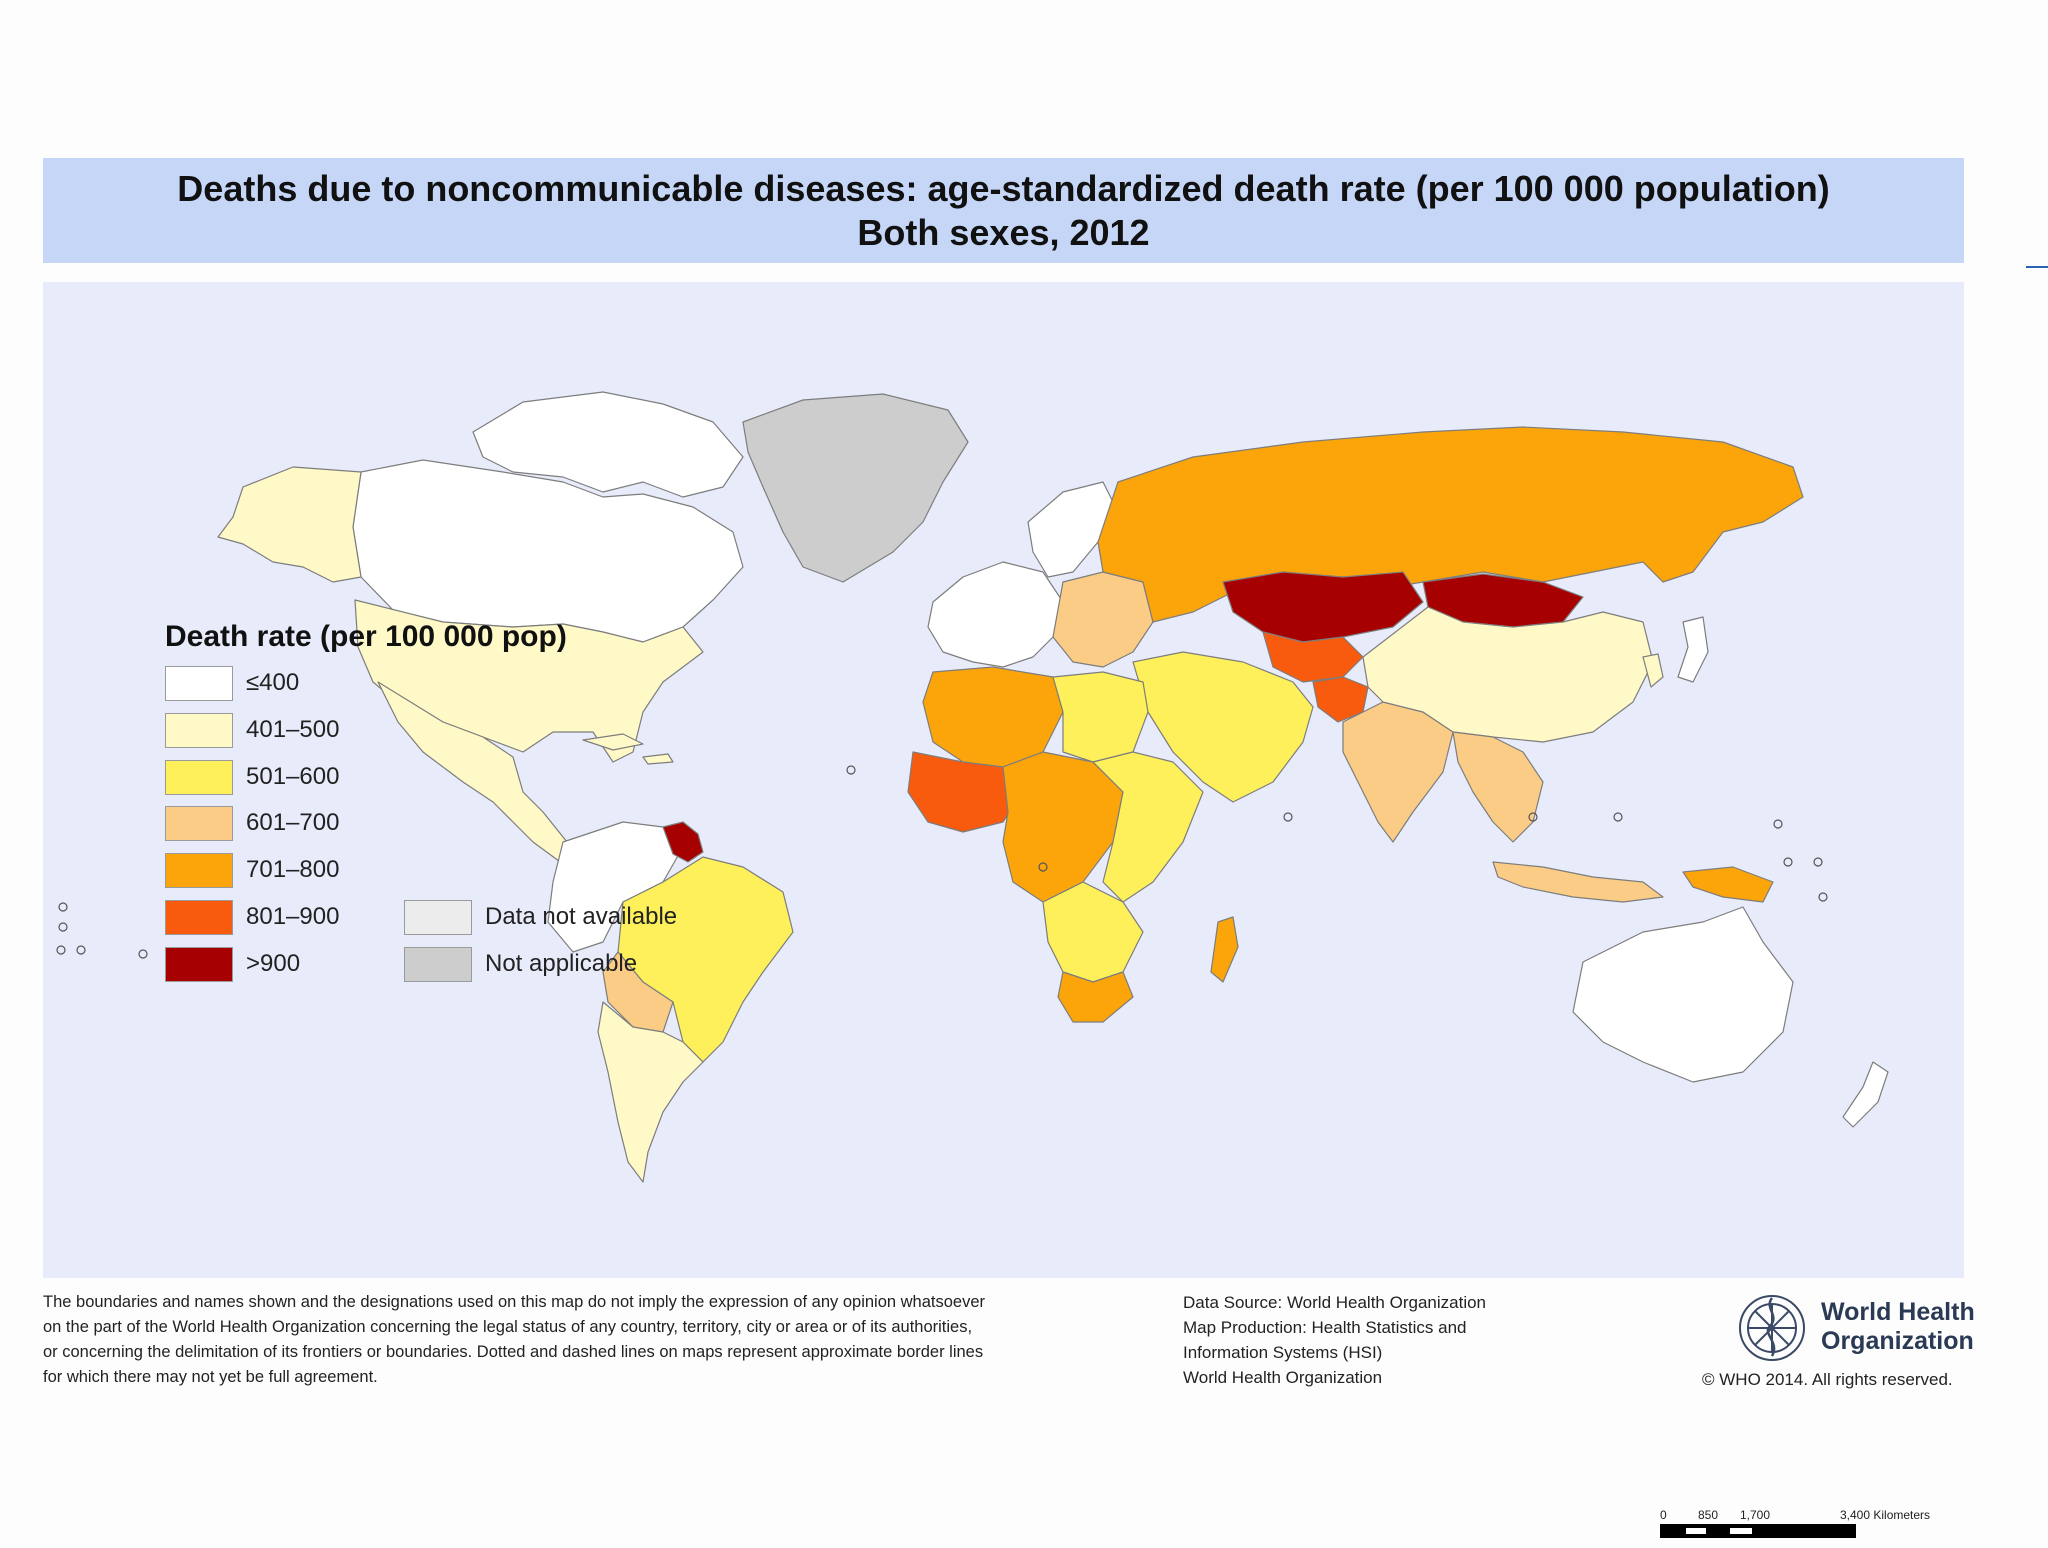  I want to click on region-southeast-asia, so click(1498, 787).